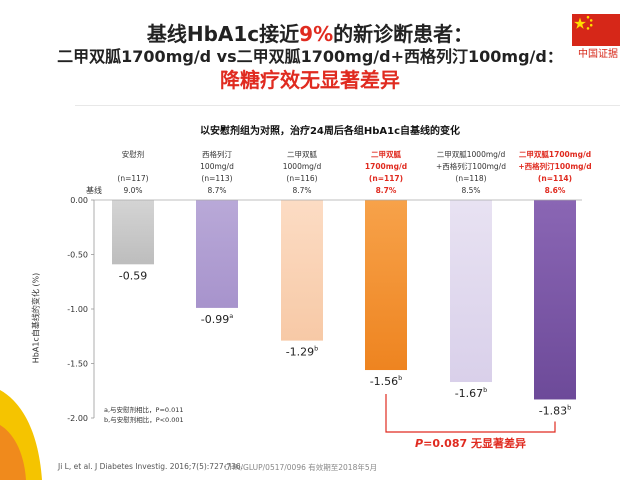  Describe the element at coordinates (133, 275) in the screenshot. I see `bar-value-label: -0.59` at that location.